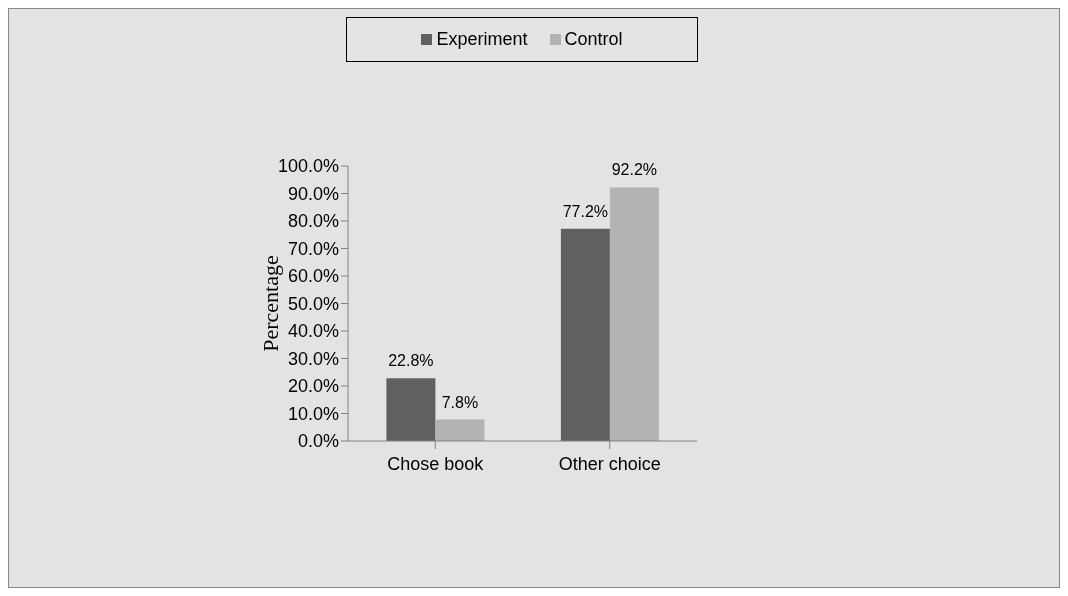 This screenshot has height=596, width=1068. What do you see at coordinates (313, 358) in the screenshot?
I see `y-tick-label: 30.0%` at bounding box center [313, 358].